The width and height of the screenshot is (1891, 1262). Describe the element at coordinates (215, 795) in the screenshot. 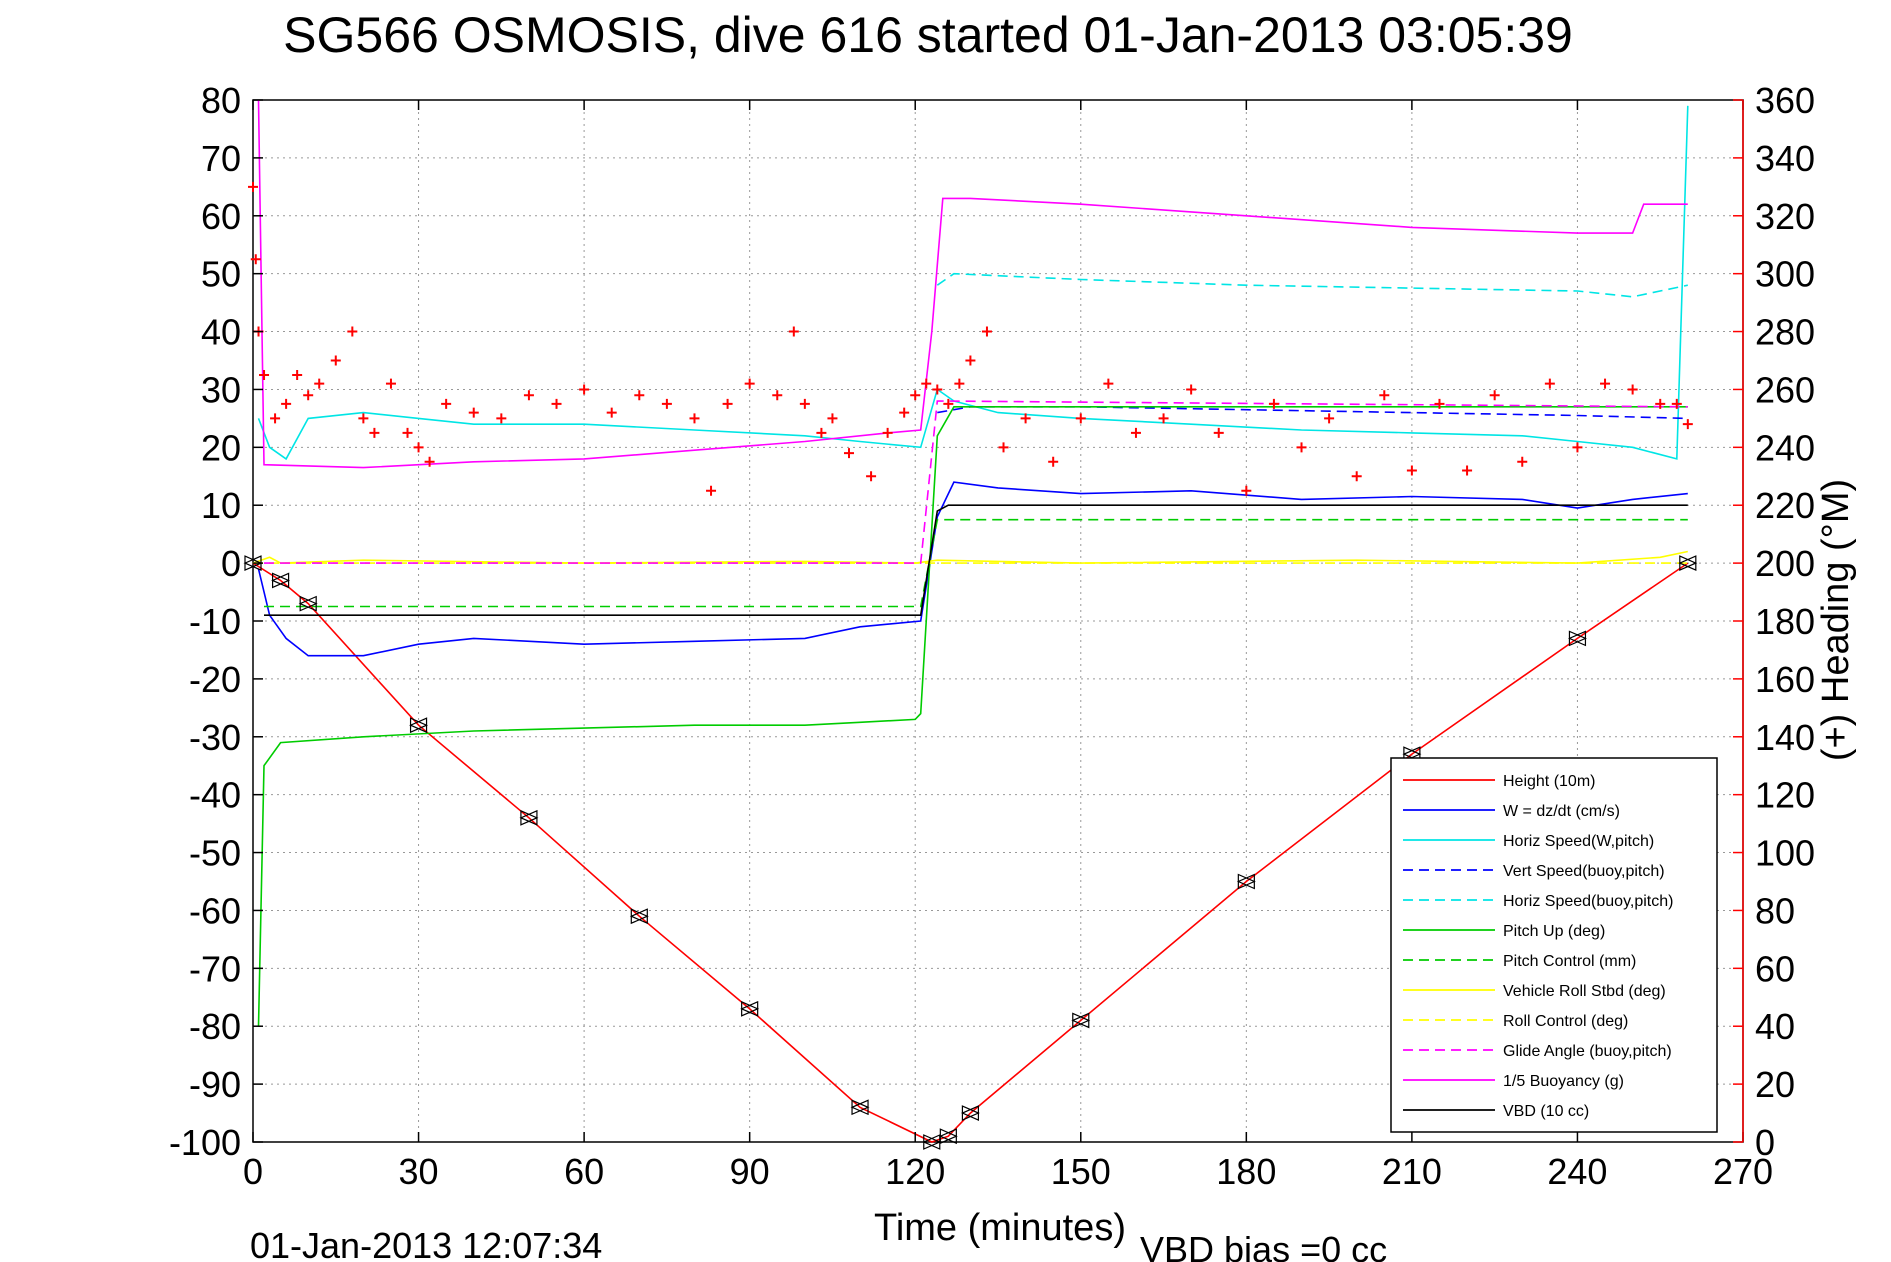

I see `y-tick-label: -40` at that location.